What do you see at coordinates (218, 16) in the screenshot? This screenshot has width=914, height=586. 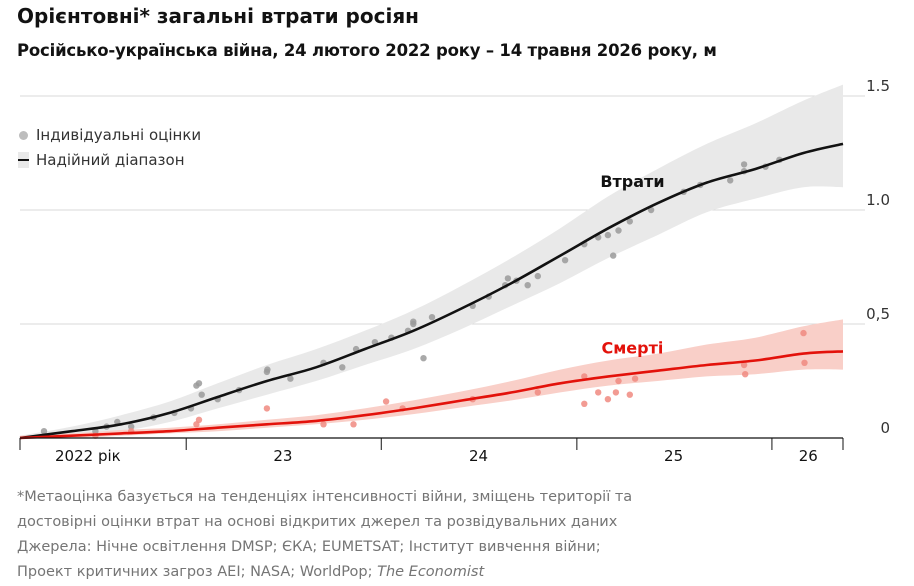 I see `chart-title: Орієнтовні* загальні втрати росіян` at bounding box center [218, 16].